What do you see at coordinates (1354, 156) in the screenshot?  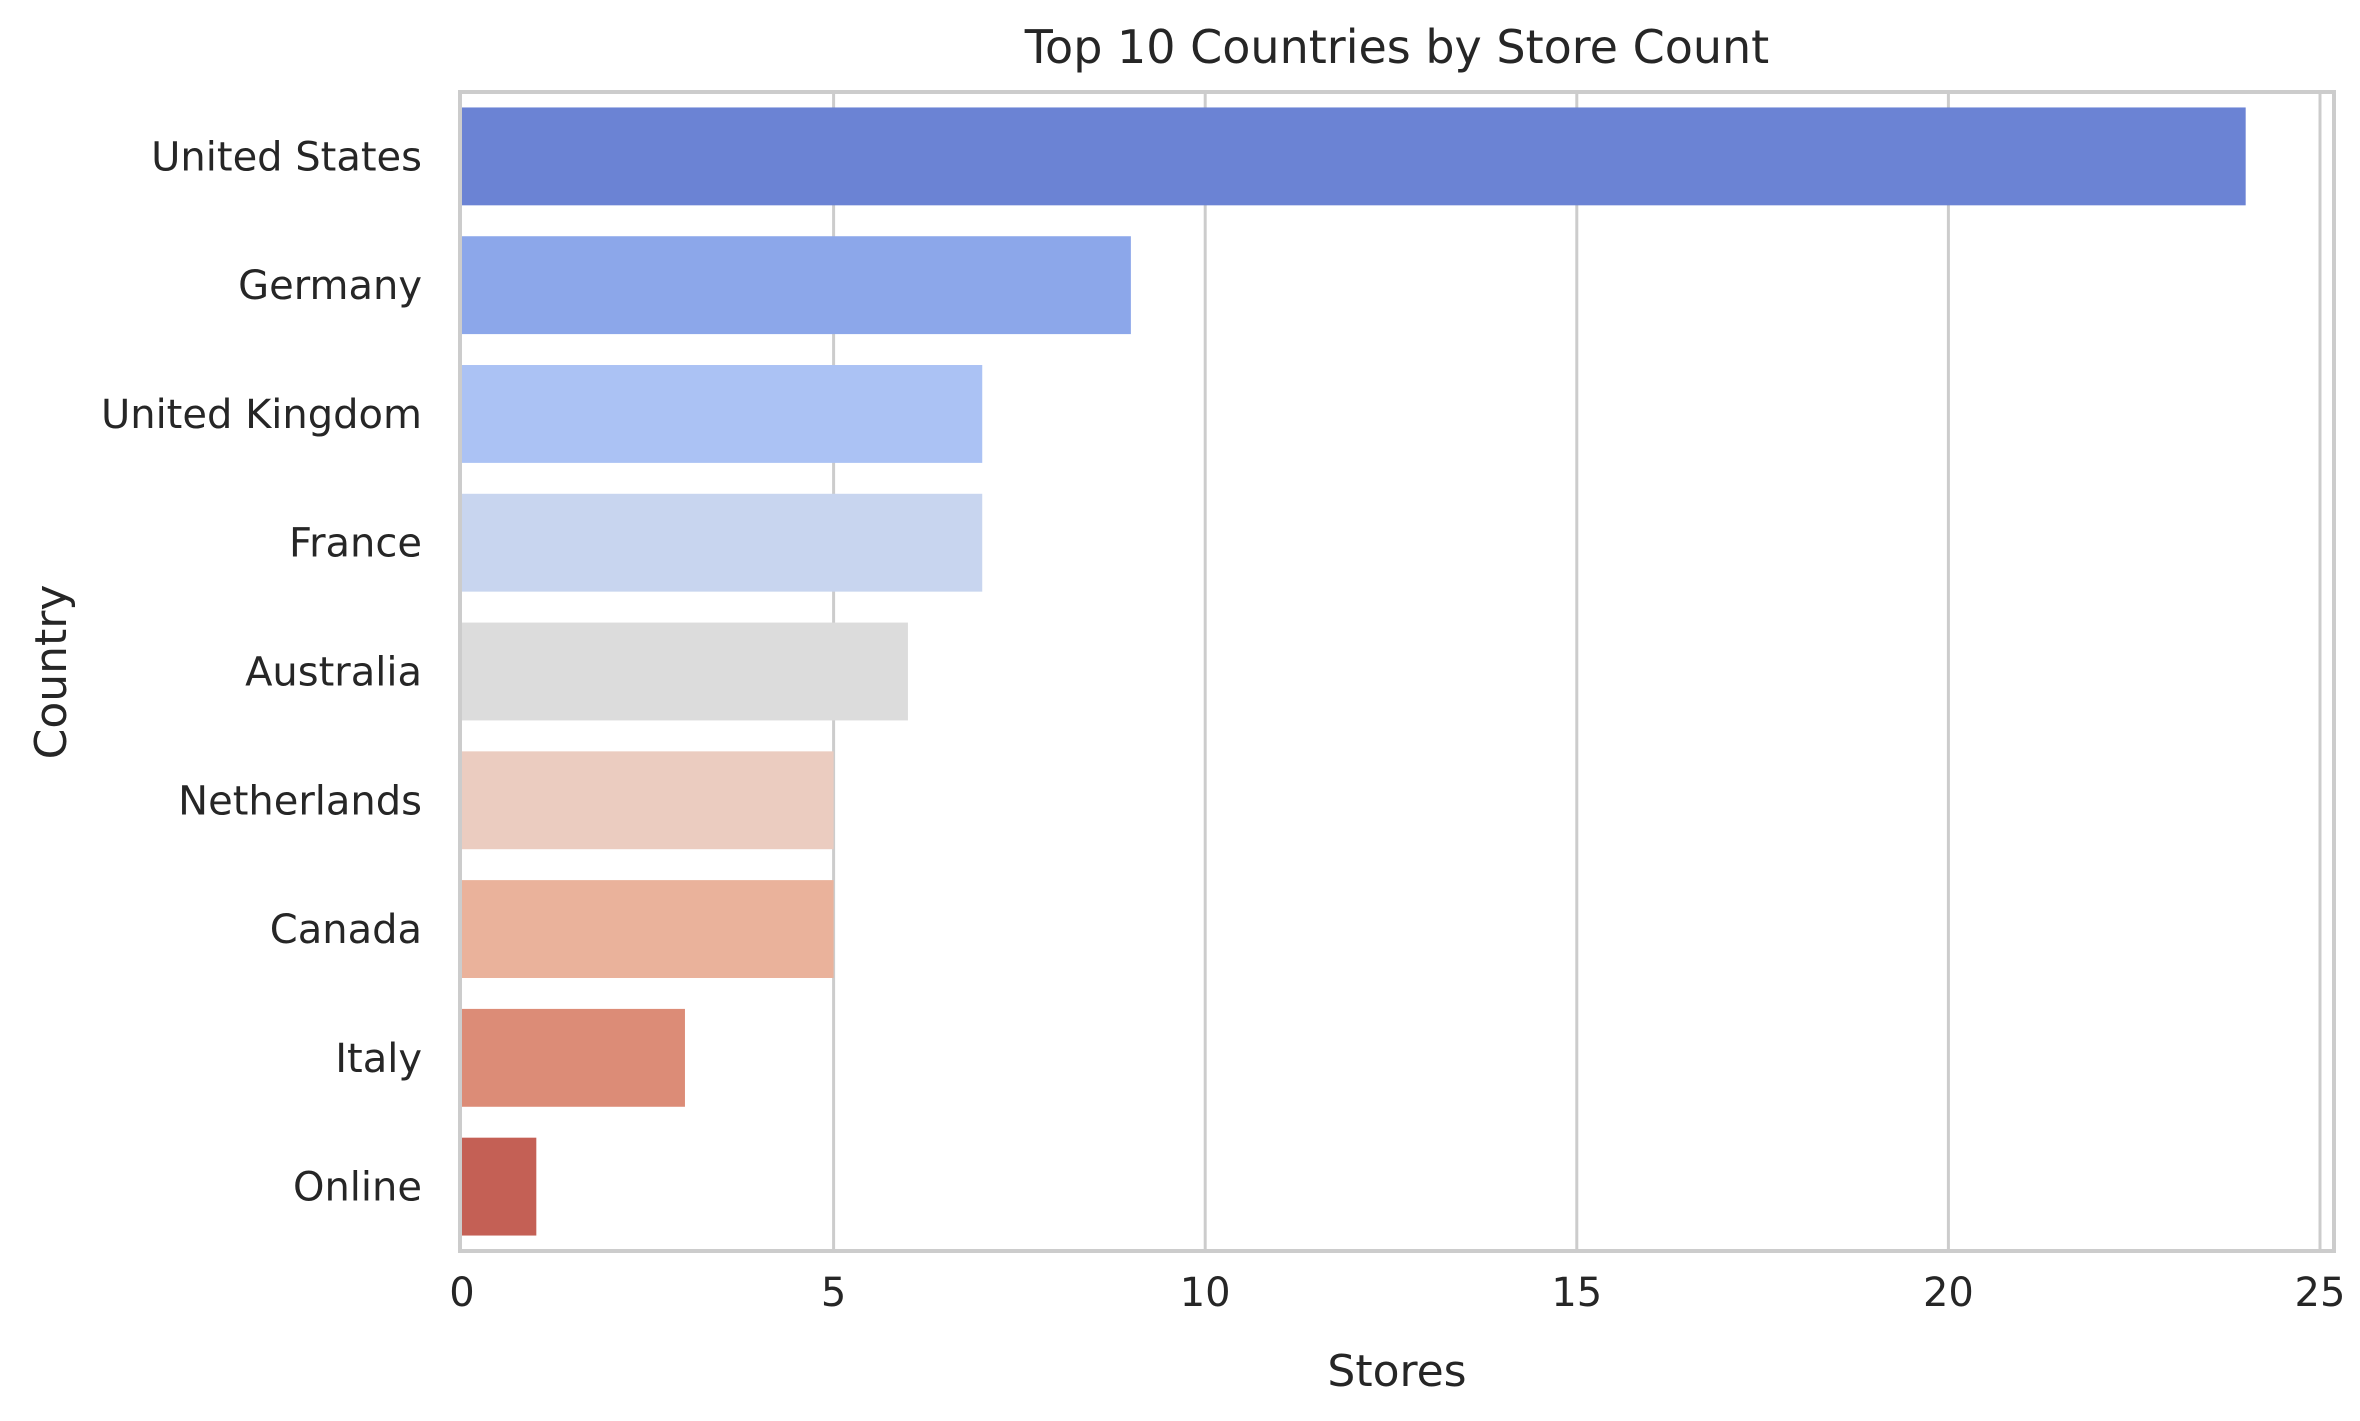 I see `bar-united-states` at bounding box center [1354, 156].